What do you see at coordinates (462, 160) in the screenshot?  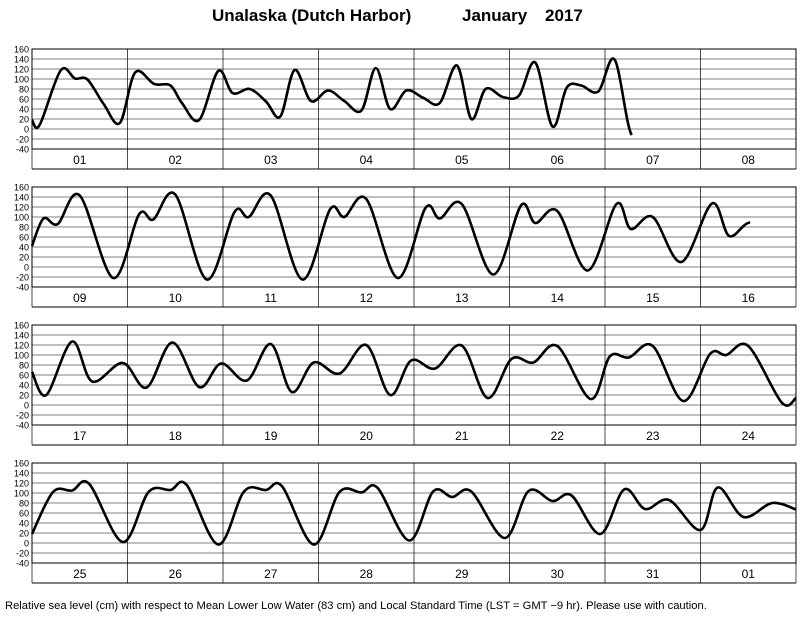 I see `day-label: 05` at bounding box center [462, 160].